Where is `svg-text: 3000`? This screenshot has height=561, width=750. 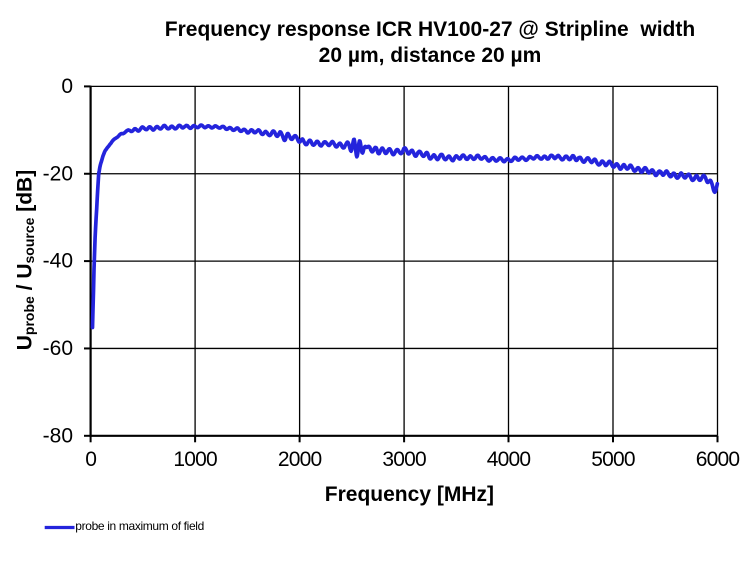
svg-text: 3000 is located at coordinates (404, 459).